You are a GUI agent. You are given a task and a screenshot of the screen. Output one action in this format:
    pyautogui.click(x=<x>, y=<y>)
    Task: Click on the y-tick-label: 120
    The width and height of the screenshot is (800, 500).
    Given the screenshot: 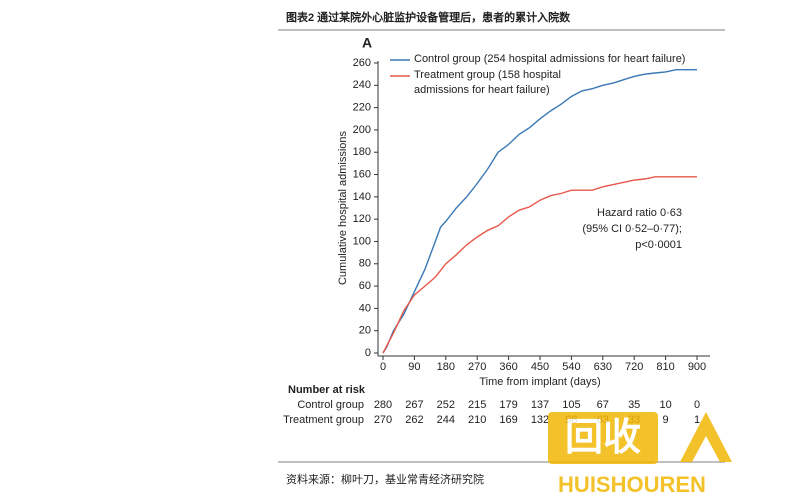 What is the action you would take?
    pyautogui.click(x=362, y=219)
    